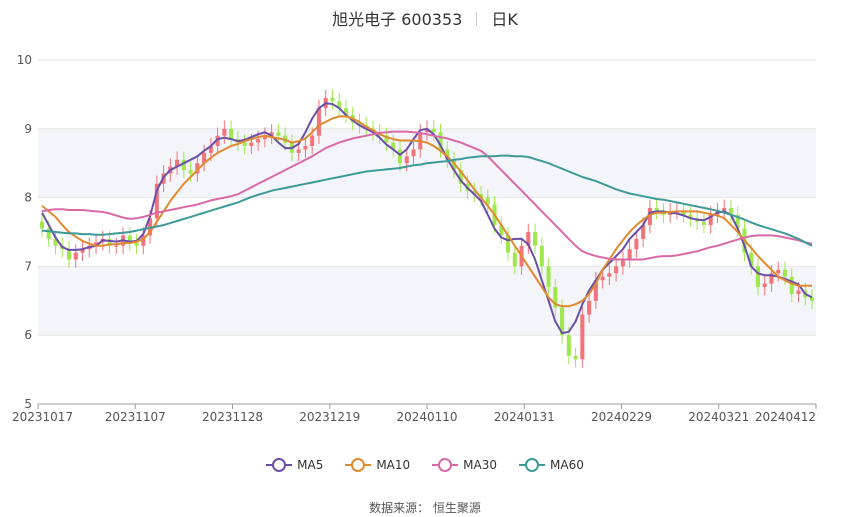  I want to click on data-source: 数据来源： 恒生聚源, so click(425, 507).